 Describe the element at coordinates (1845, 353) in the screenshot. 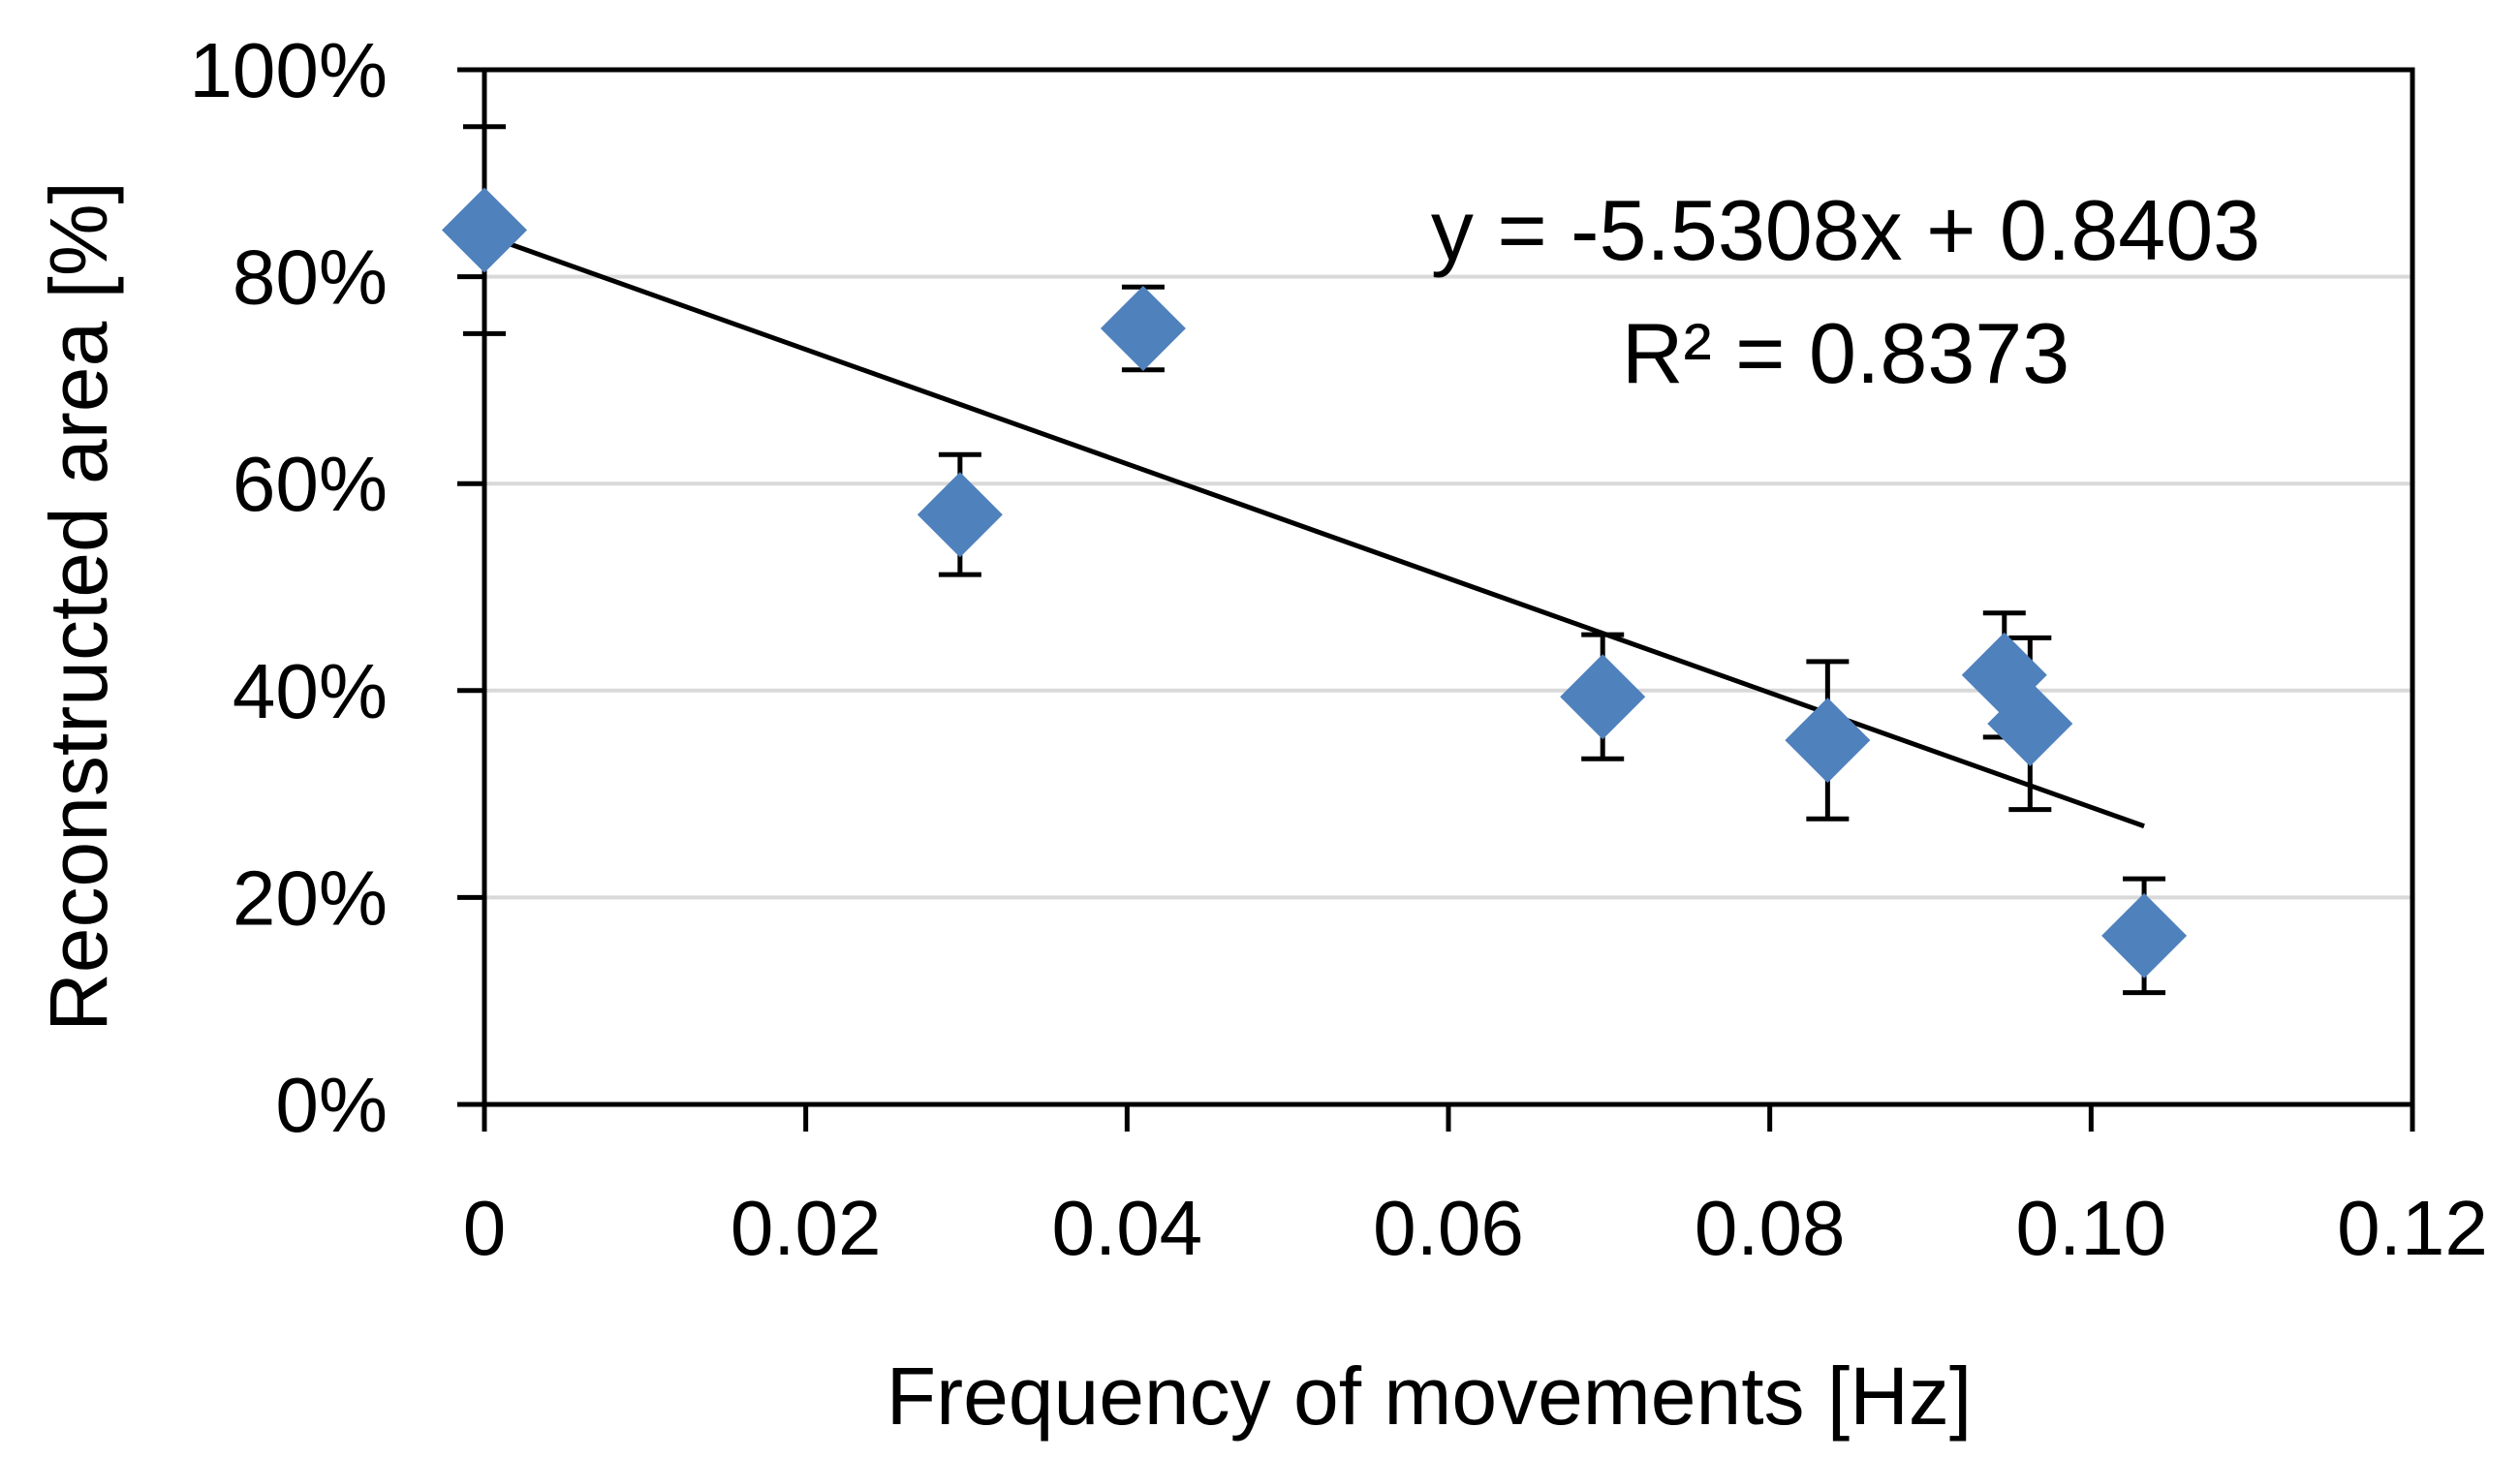

I see `r-squared-label: R² = 0.8373` at that location.